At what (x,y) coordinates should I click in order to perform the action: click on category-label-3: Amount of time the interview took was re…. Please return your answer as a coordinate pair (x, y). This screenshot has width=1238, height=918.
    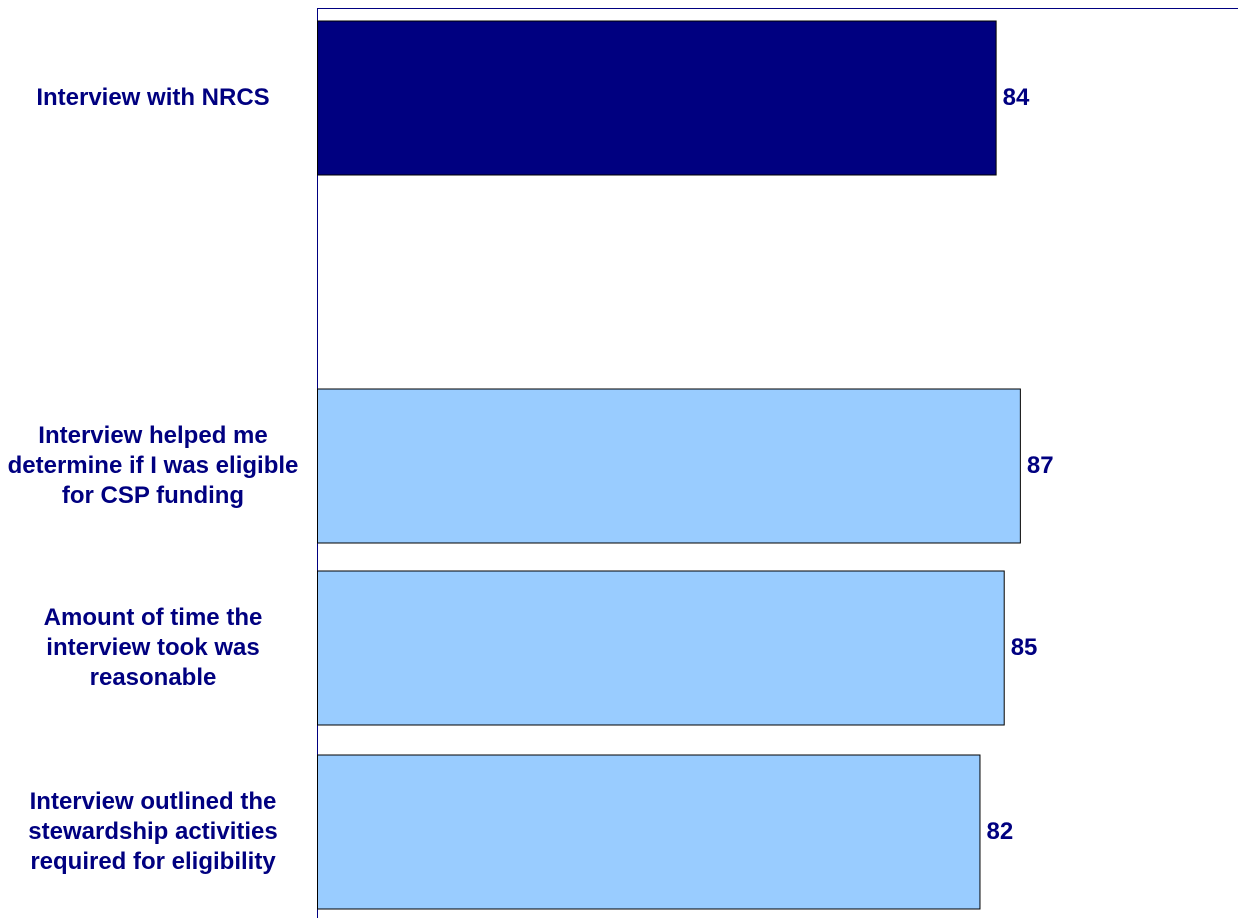
    Looking at the image, I should click on (153, 647).